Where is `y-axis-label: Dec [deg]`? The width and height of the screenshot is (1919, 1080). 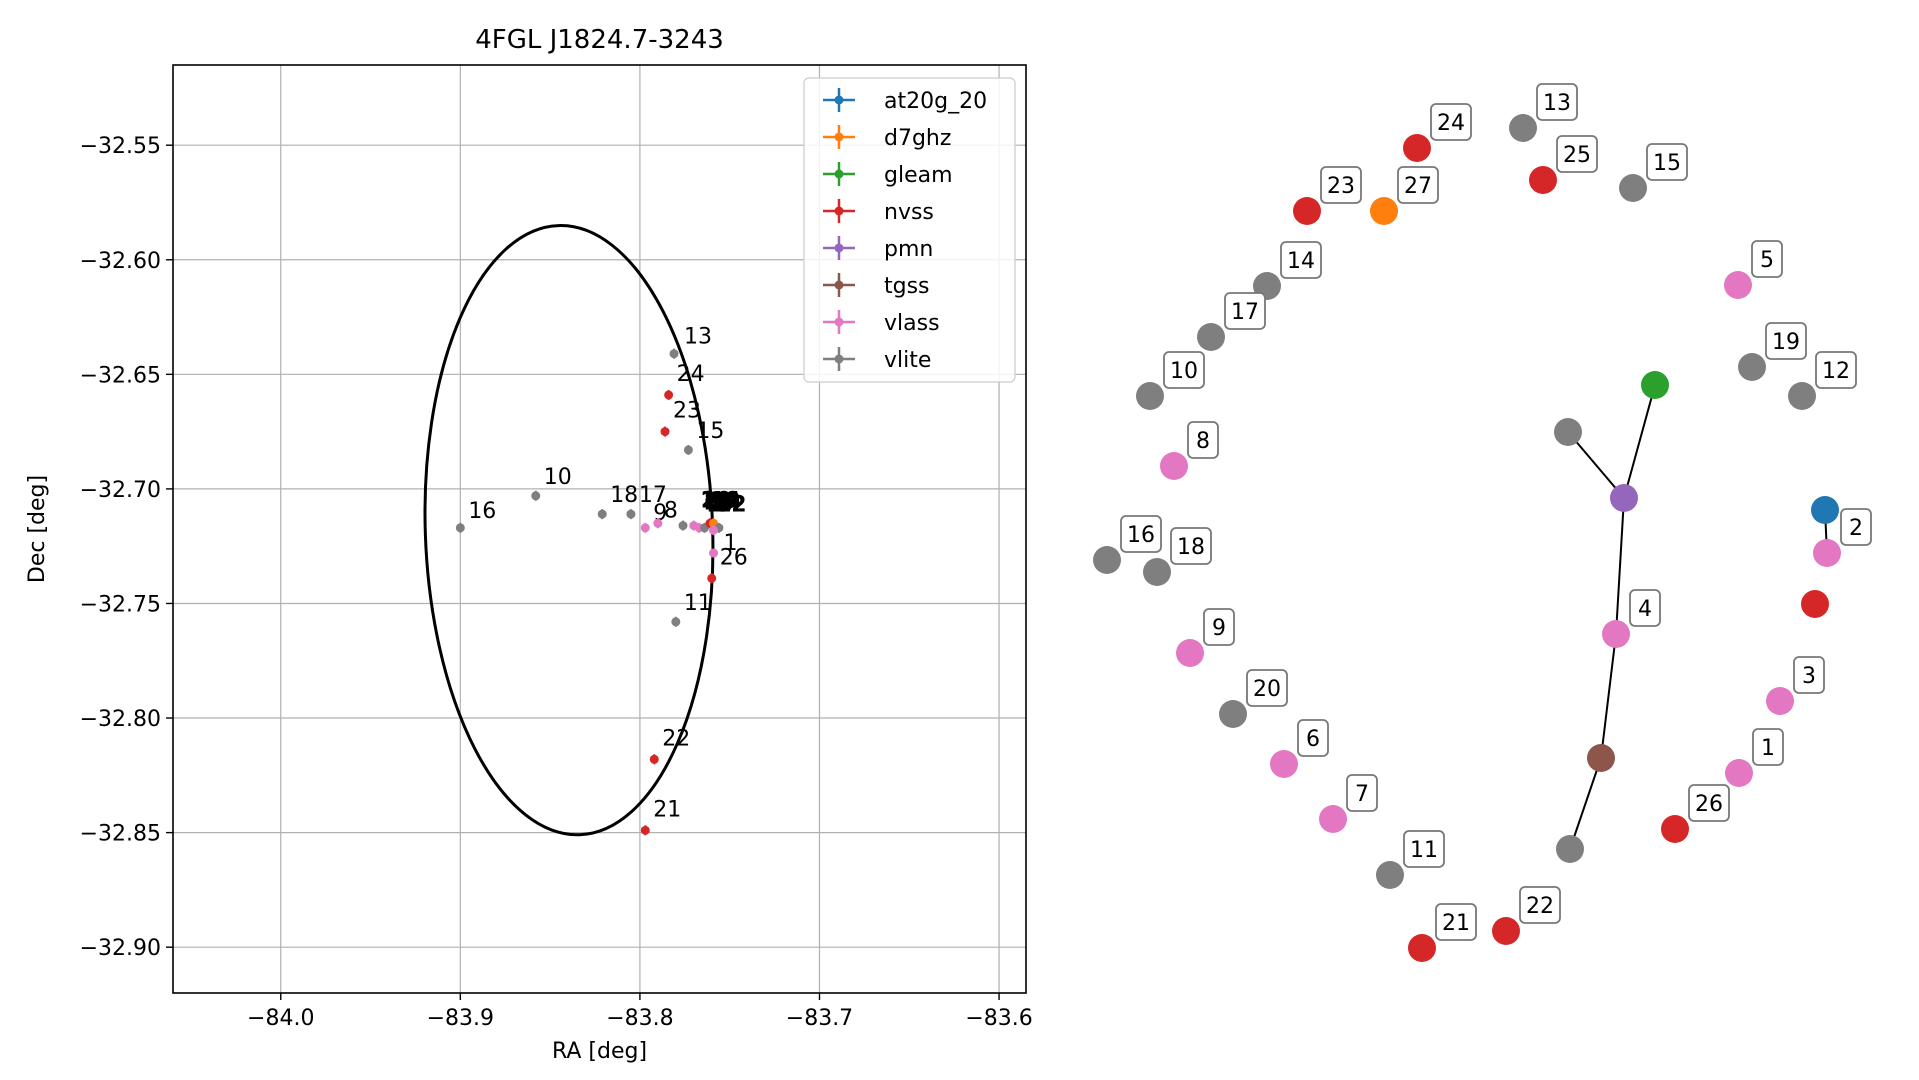 y-axis-label: Dec [deg] is located at coordinates (37, 529).